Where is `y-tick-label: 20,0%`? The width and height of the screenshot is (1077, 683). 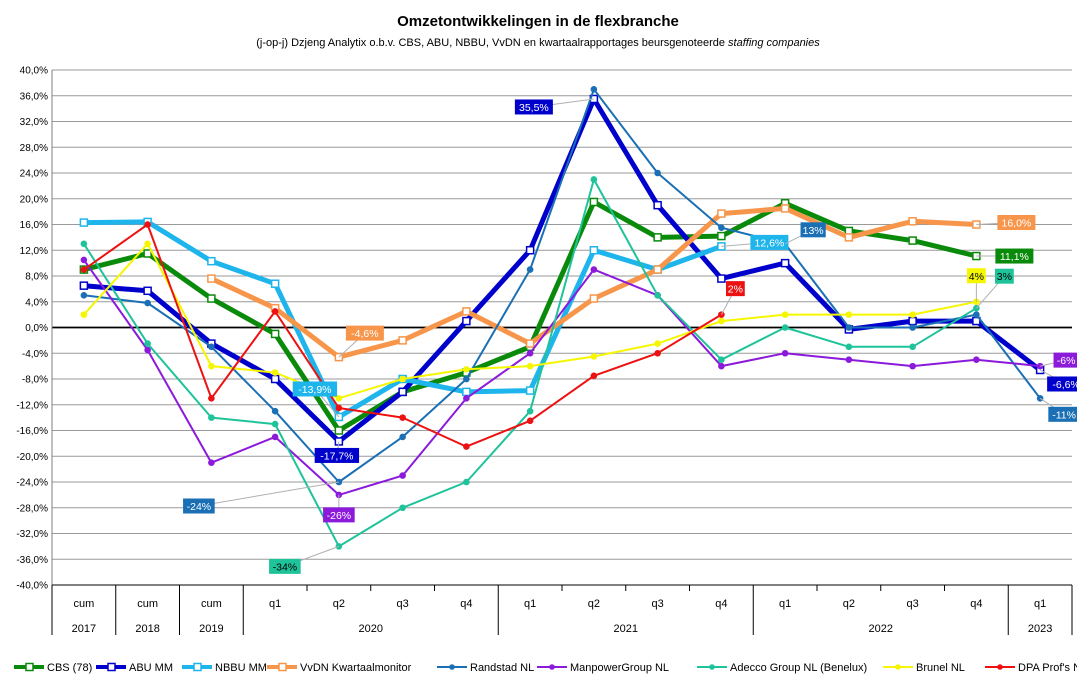 y-tick-label: 20,0% is located at coordinates (34, 199).